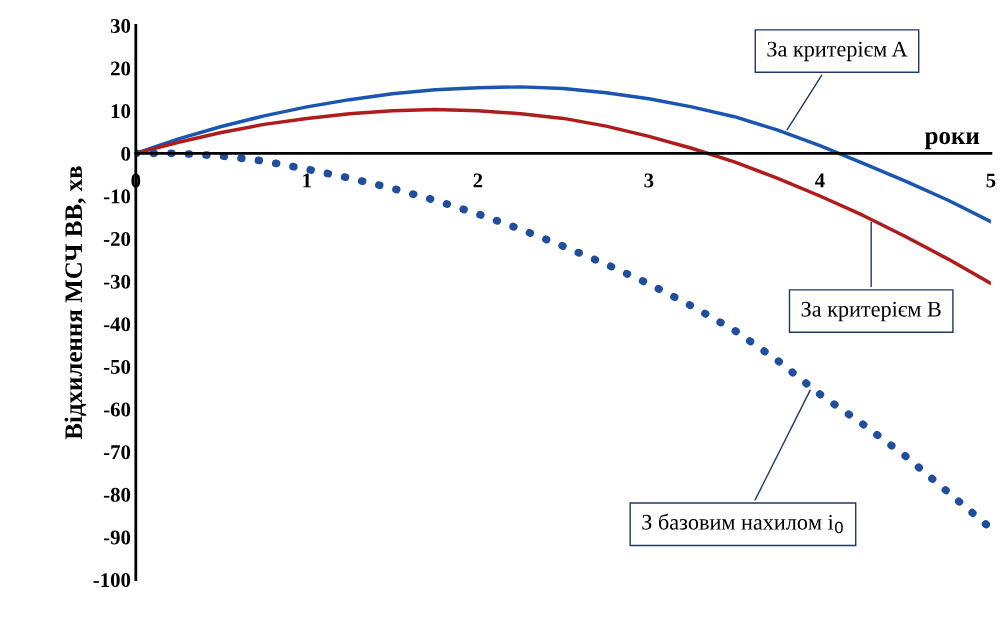 The image size is (1006, 637). Describe the element at coordinates (120, 68) in the screenshot. I see `y-tick-label: 20` at that location.